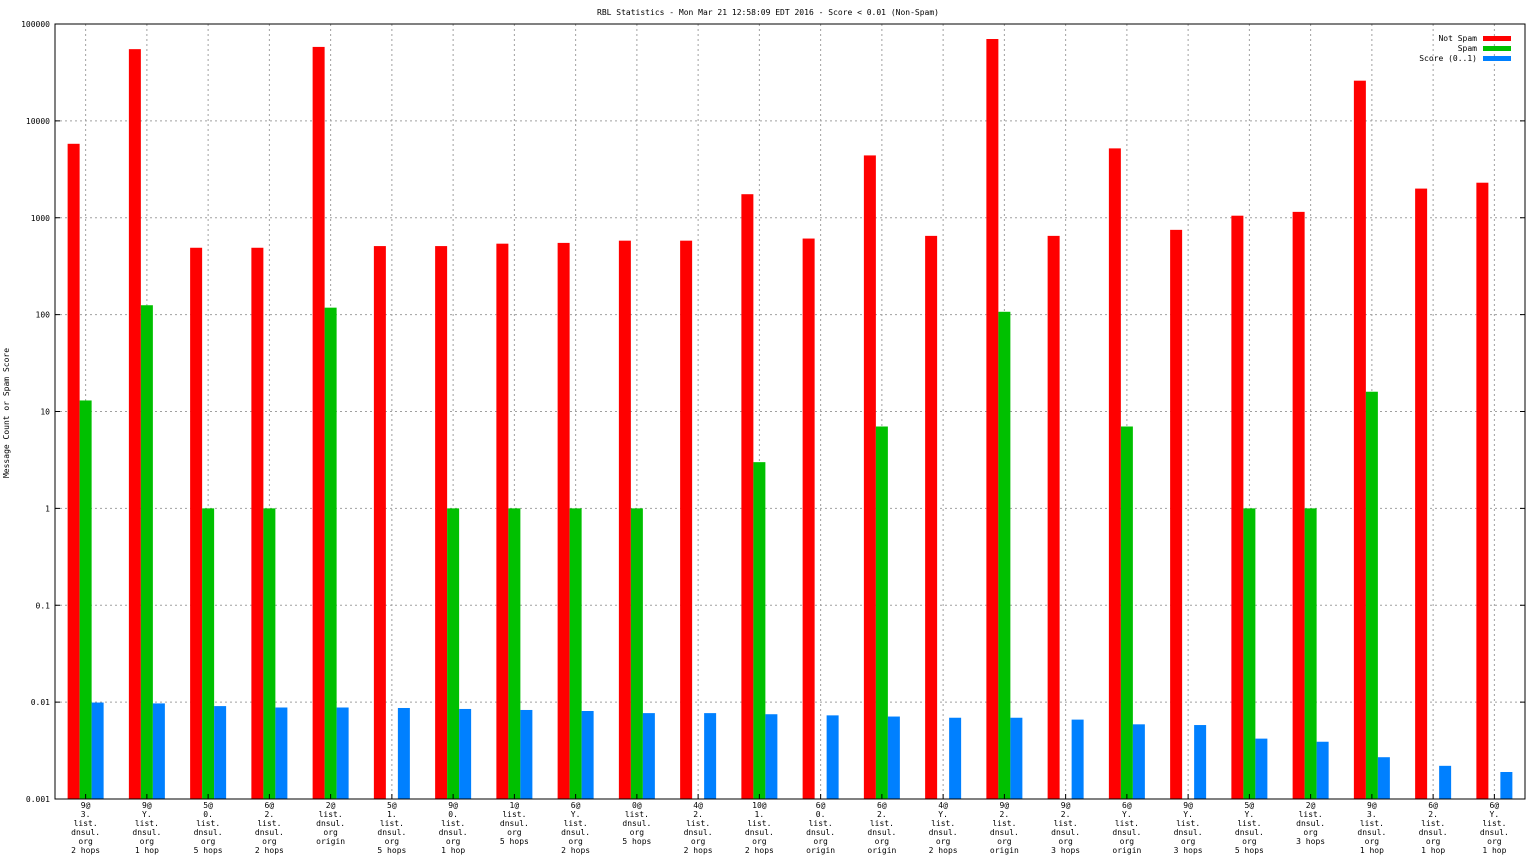 The width and height of the screenshot is (1536, 864). Describe the element at coordinates (759, 805) in the screenshot. I see `x-tick-label-line: 10@` at that location.